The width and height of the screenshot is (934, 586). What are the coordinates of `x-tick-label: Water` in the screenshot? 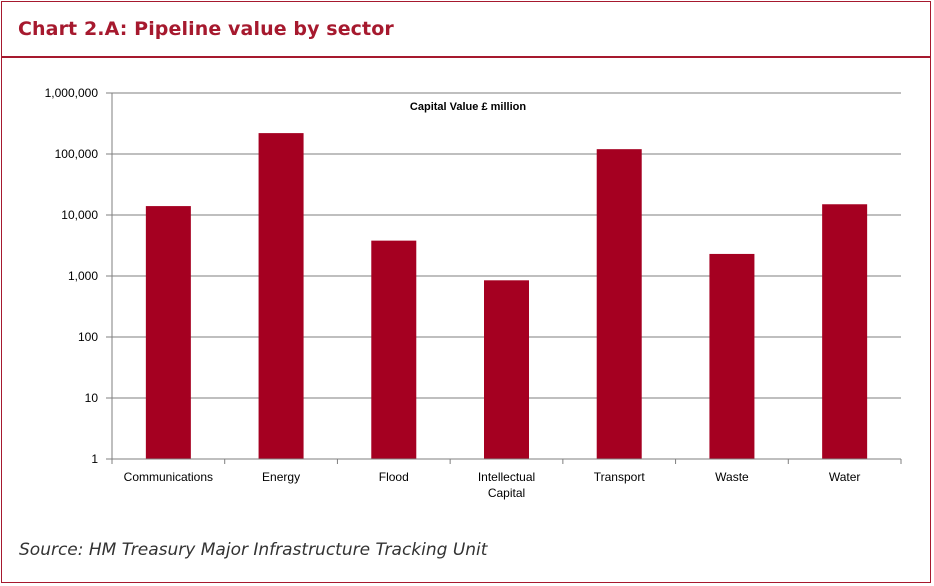 It's located at (845, 477).